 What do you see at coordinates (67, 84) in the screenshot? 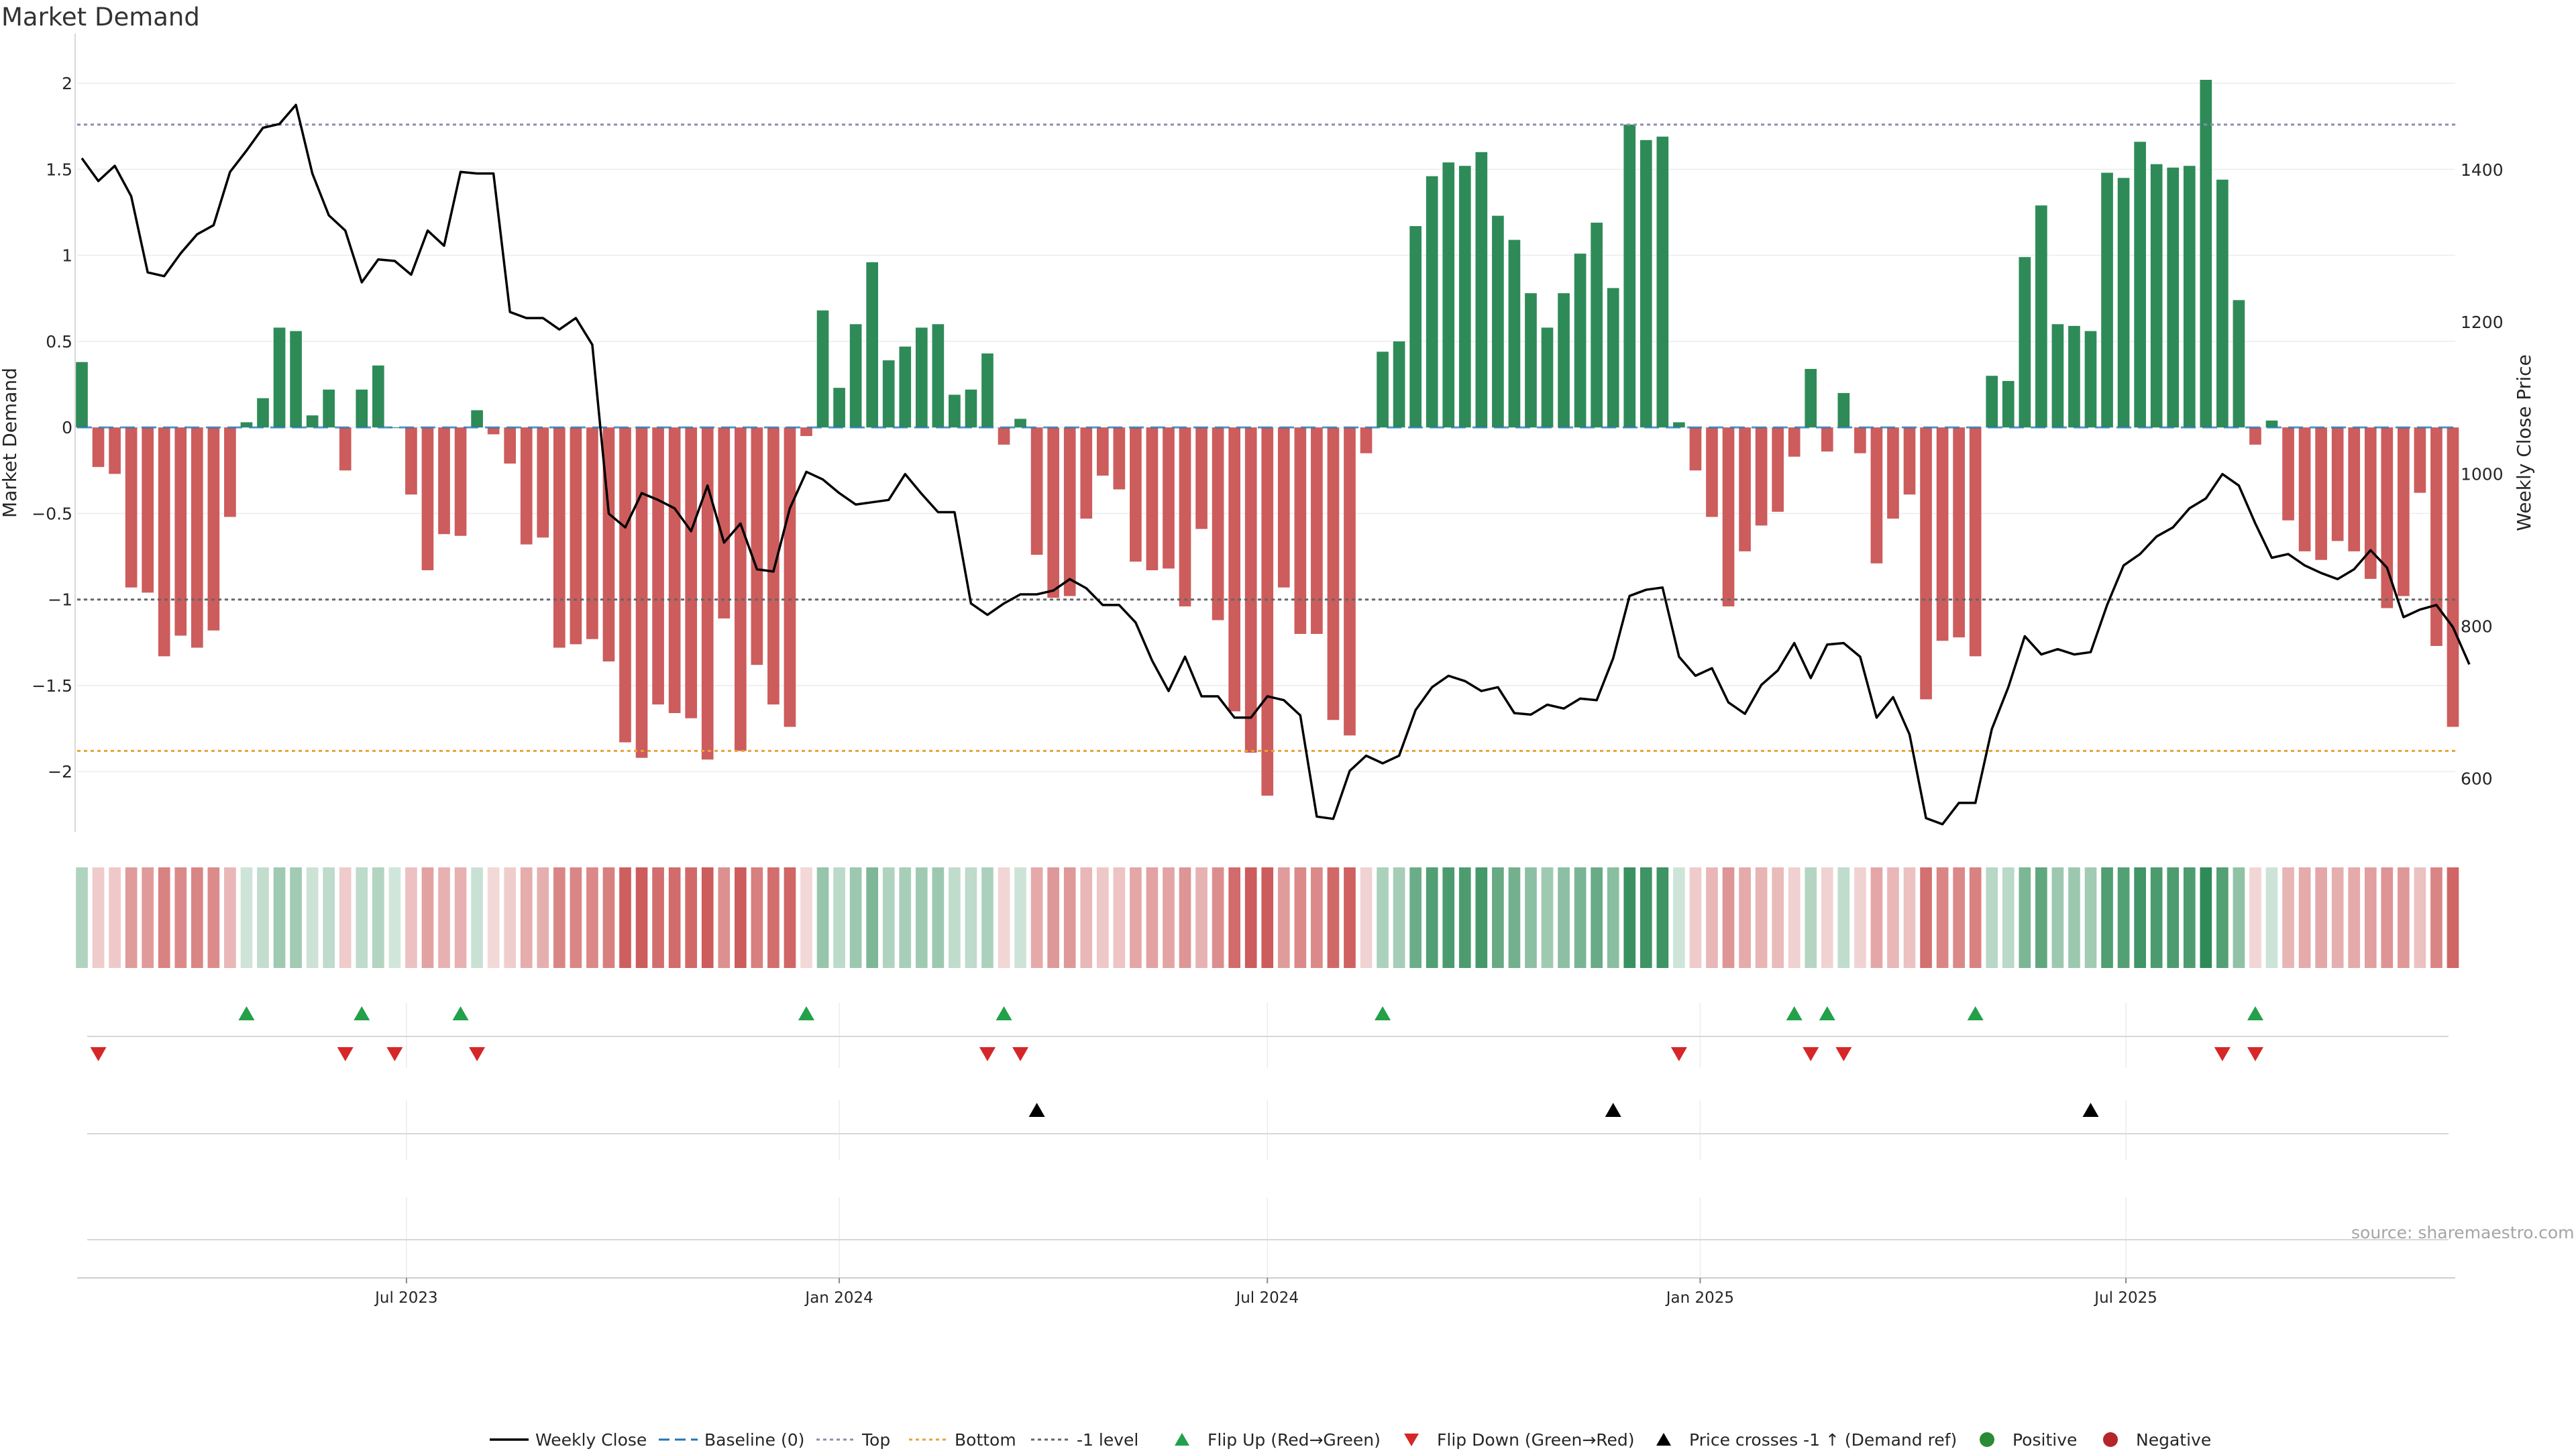
I see `y-tick-label: 2` at bounding box center [67, 84].